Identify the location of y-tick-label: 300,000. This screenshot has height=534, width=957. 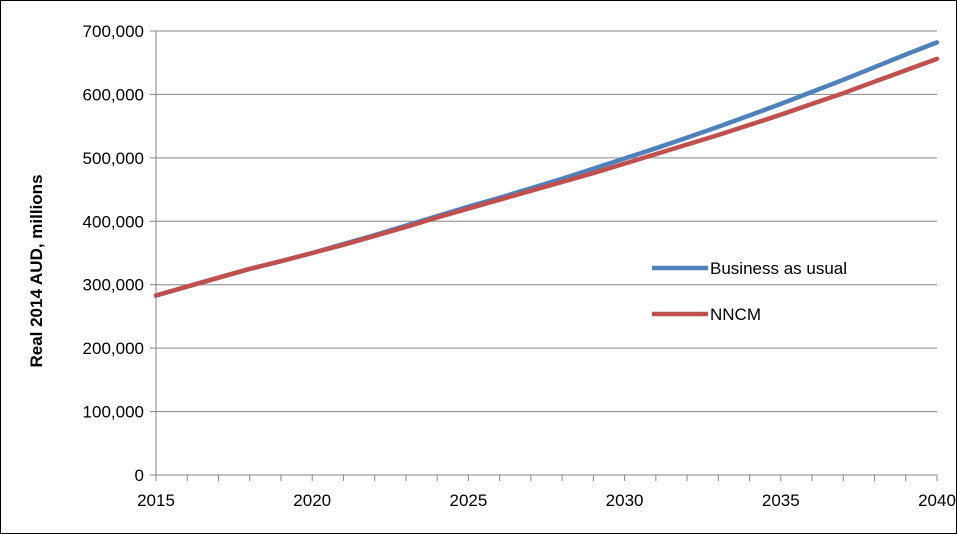
(113, 285).